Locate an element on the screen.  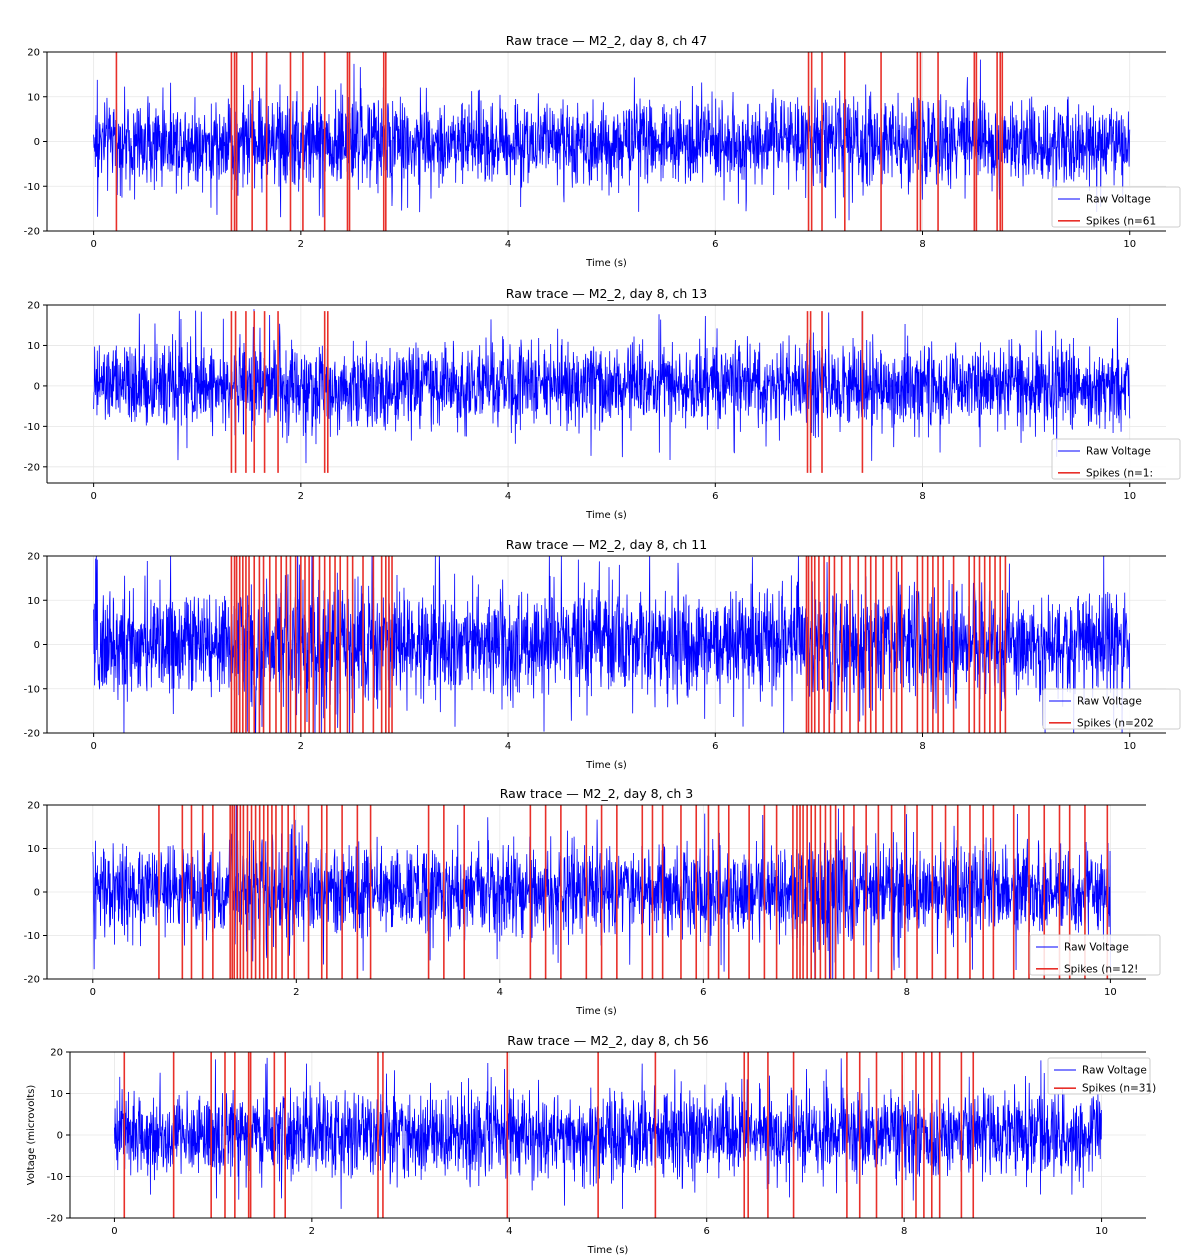
legend: Raw Voltage Spikes (n=12! is located at coordinates (1095, 955).